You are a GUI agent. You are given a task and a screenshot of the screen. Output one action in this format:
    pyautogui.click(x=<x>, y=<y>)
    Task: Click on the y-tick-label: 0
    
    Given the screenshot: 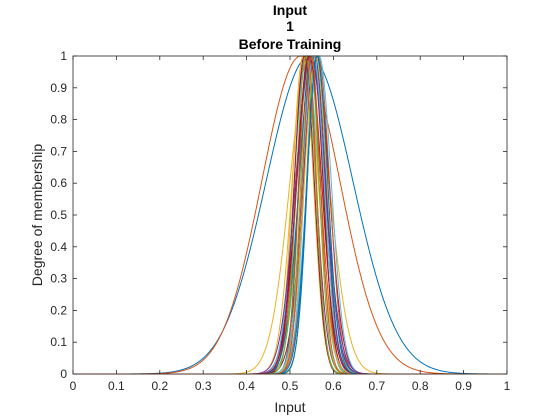 What is the action you would take?
    pyautogui.click(x=63, y=374)
    